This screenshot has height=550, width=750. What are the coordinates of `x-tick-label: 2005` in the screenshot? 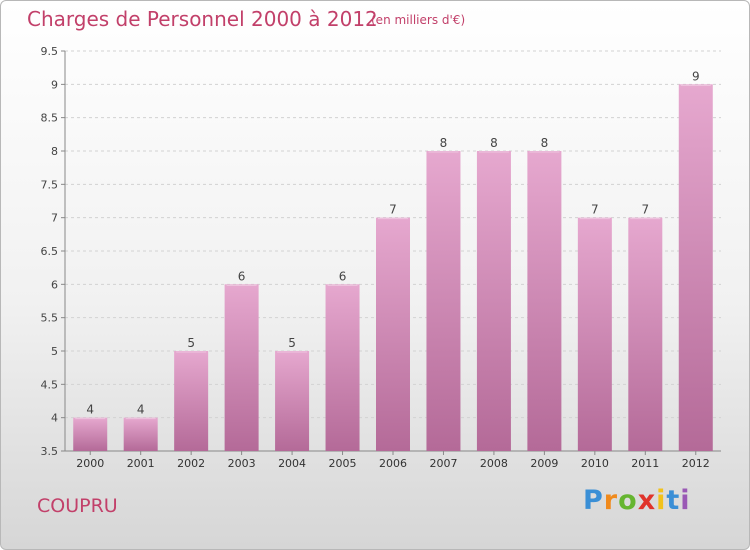 It's located at (343, 463).